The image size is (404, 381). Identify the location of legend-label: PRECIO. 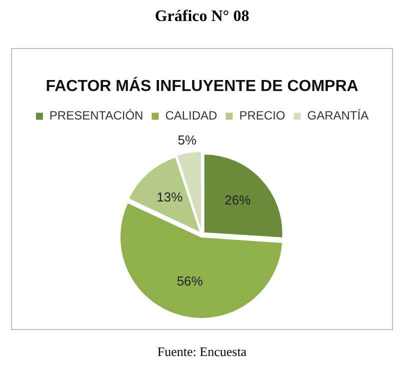
(262, 115).